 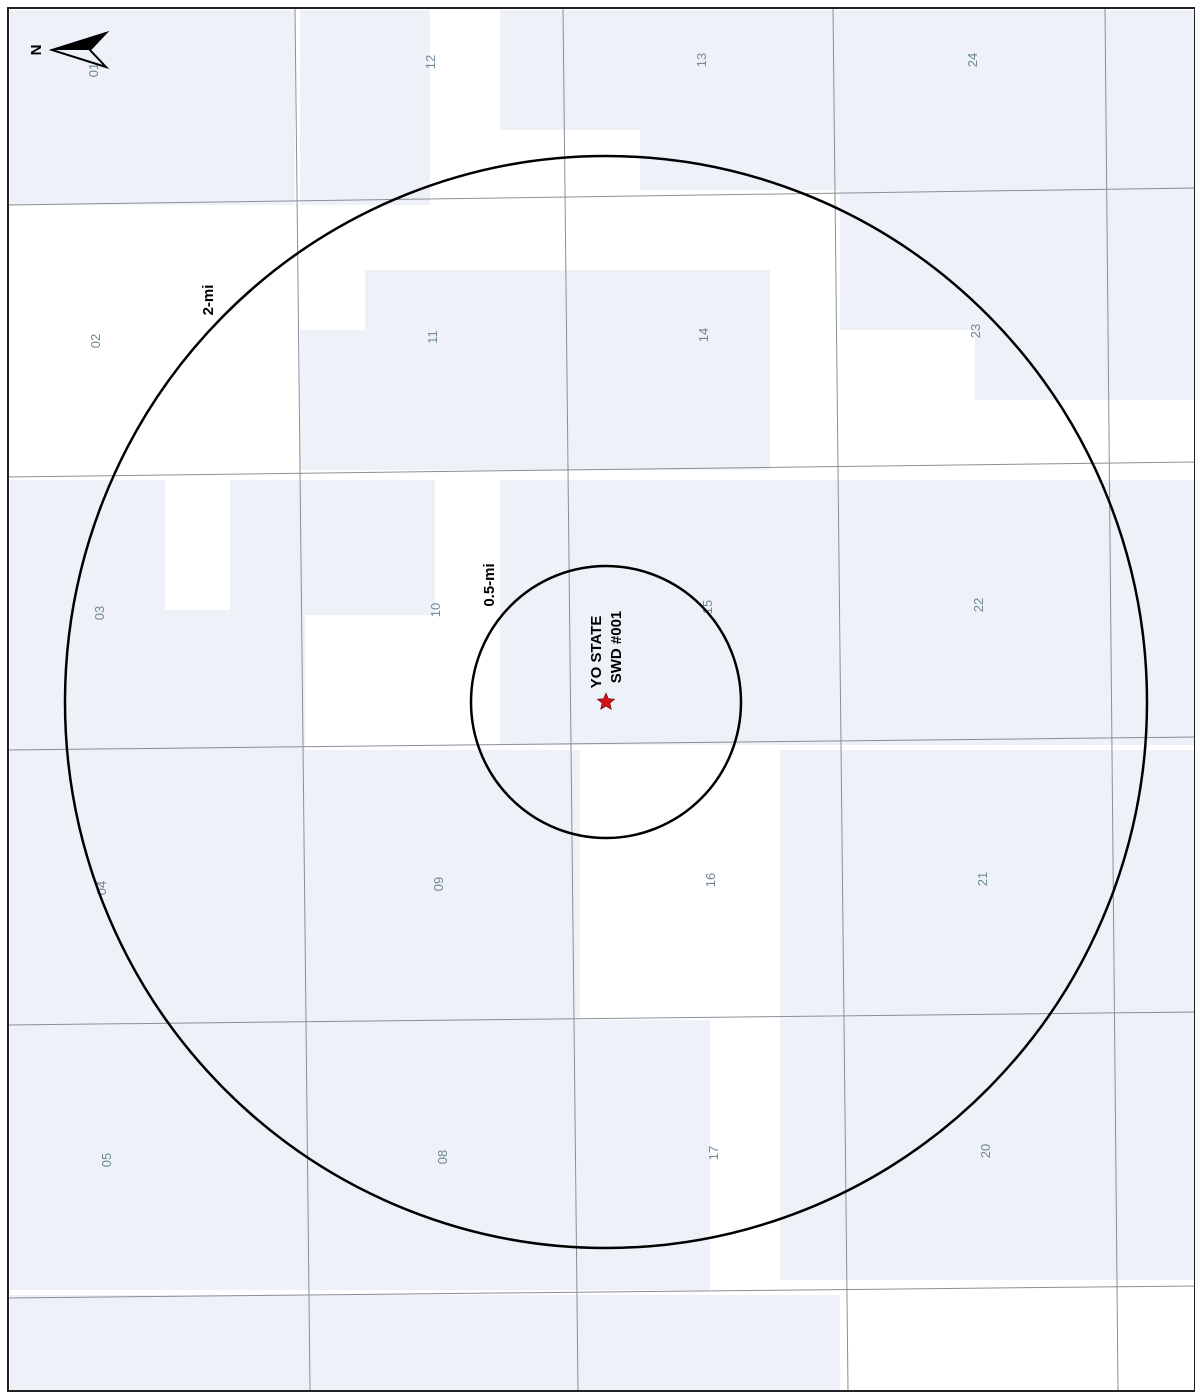 What do you see at coordinates (972, 60) in the screenshot?
I see `section-label: 24` at bounding box center [972, 60].